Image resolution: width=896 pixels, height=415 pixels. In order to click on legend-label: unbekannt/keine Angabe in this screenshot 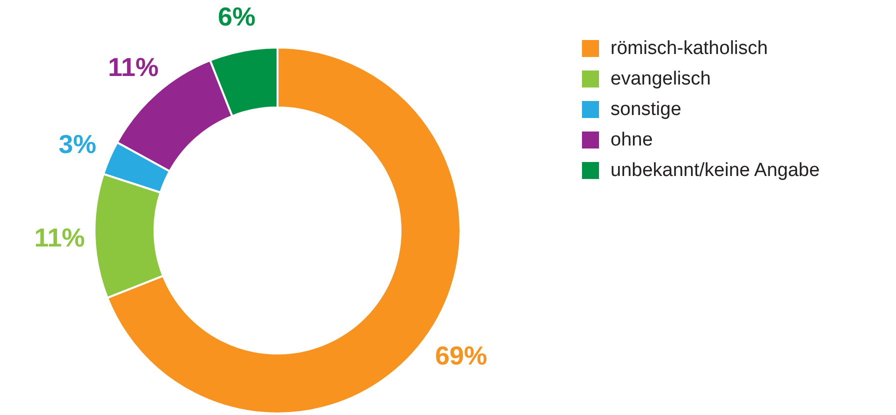, I will do `click(715, 170)`.